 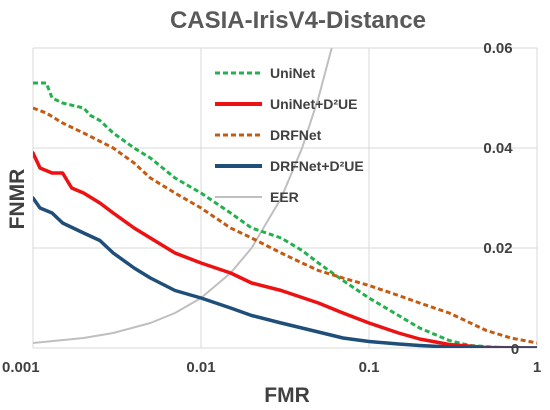 What do you see at coordinates (497, 248) in the screenshot?
I see `y-tick-label: 0.02` at bounding box center [497, 248].